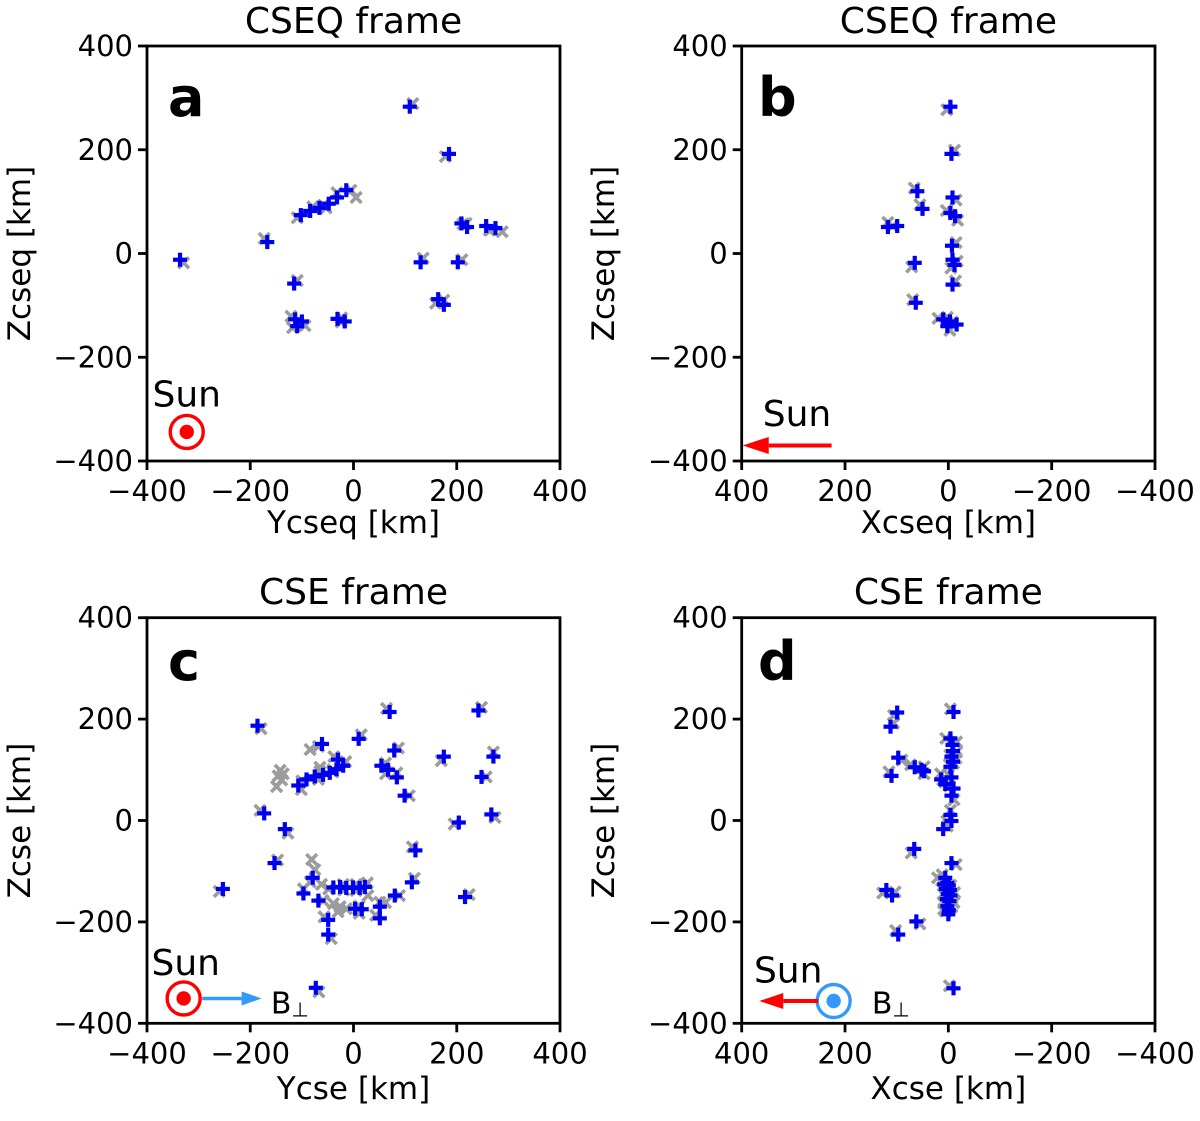 Image resolution: width=1200 pixels, height=1121 pixels. Describe the element at coordinates (604, 821) in the screenshot. I see `y-axis-label: Zcse [km]` at that location.